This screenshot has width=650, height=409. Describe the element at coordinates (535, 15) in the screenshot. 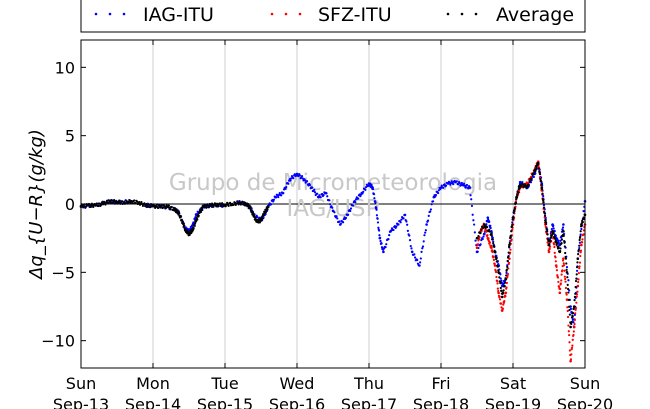

I see `legend-label-2: Average` at that location.